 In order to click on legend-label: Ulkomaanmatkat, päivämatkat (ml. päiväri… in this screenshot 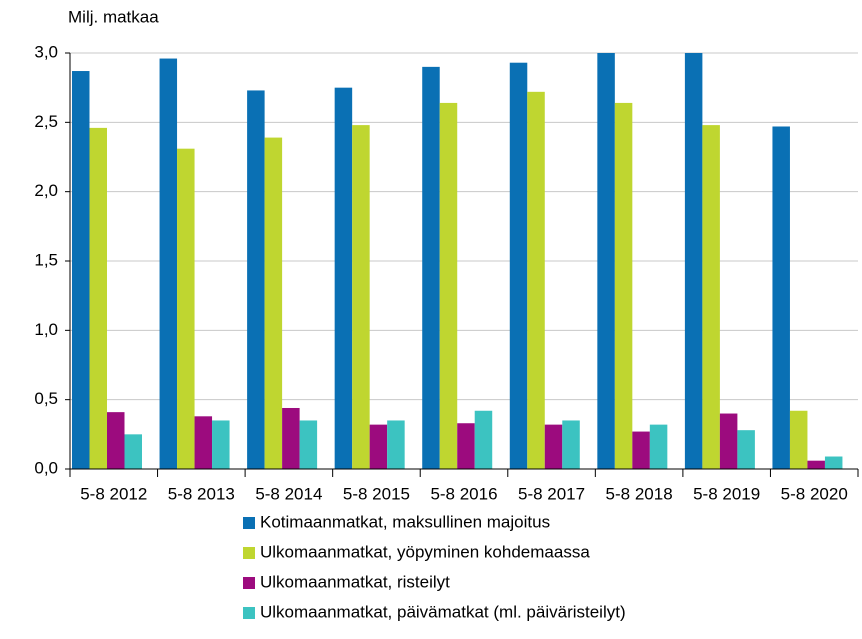, I will do `click(443, 611)`.